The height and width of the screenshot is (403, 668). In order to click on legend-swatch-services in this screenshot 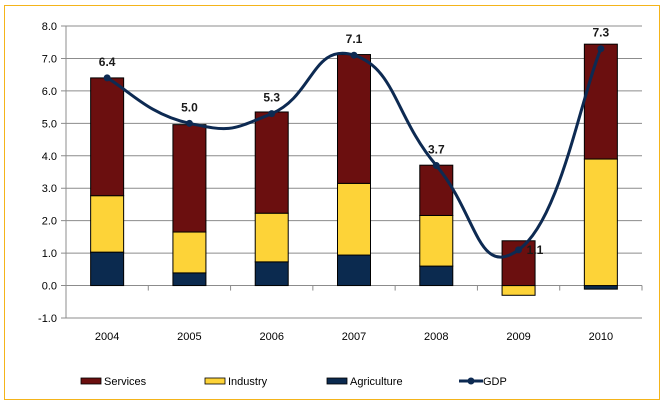, I will do `click(91, 381)`.